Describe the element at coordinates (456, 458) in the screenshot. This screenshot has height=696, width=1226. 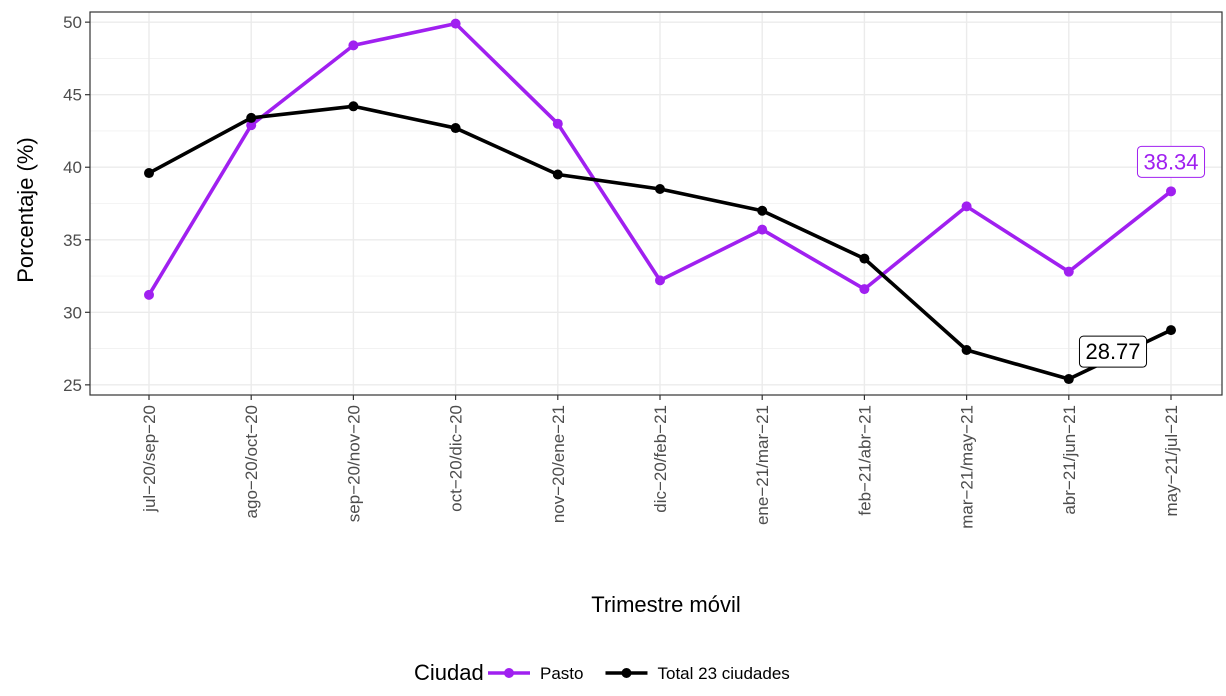
I see `x-tick-label: oct−20/dic−20` at that location.